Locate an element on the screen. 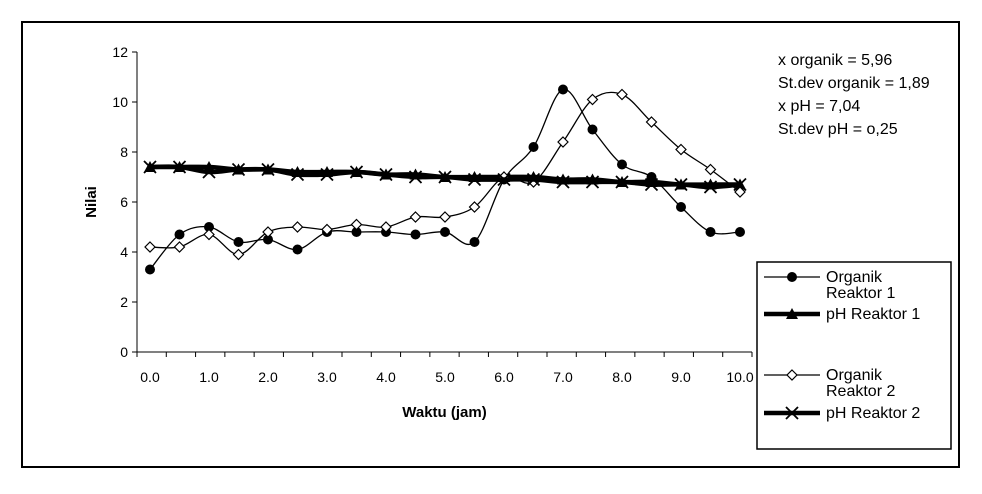  x-tick-label: 6.0 is located at coordinates (504, 377).